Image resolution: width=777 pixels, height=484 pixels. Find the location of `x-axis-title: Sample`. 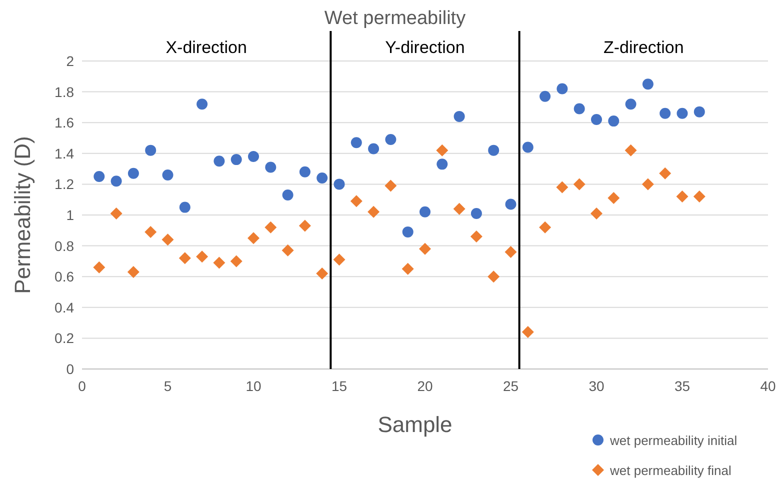

x-axis-title: Sample is located at coordinates (415, 424).